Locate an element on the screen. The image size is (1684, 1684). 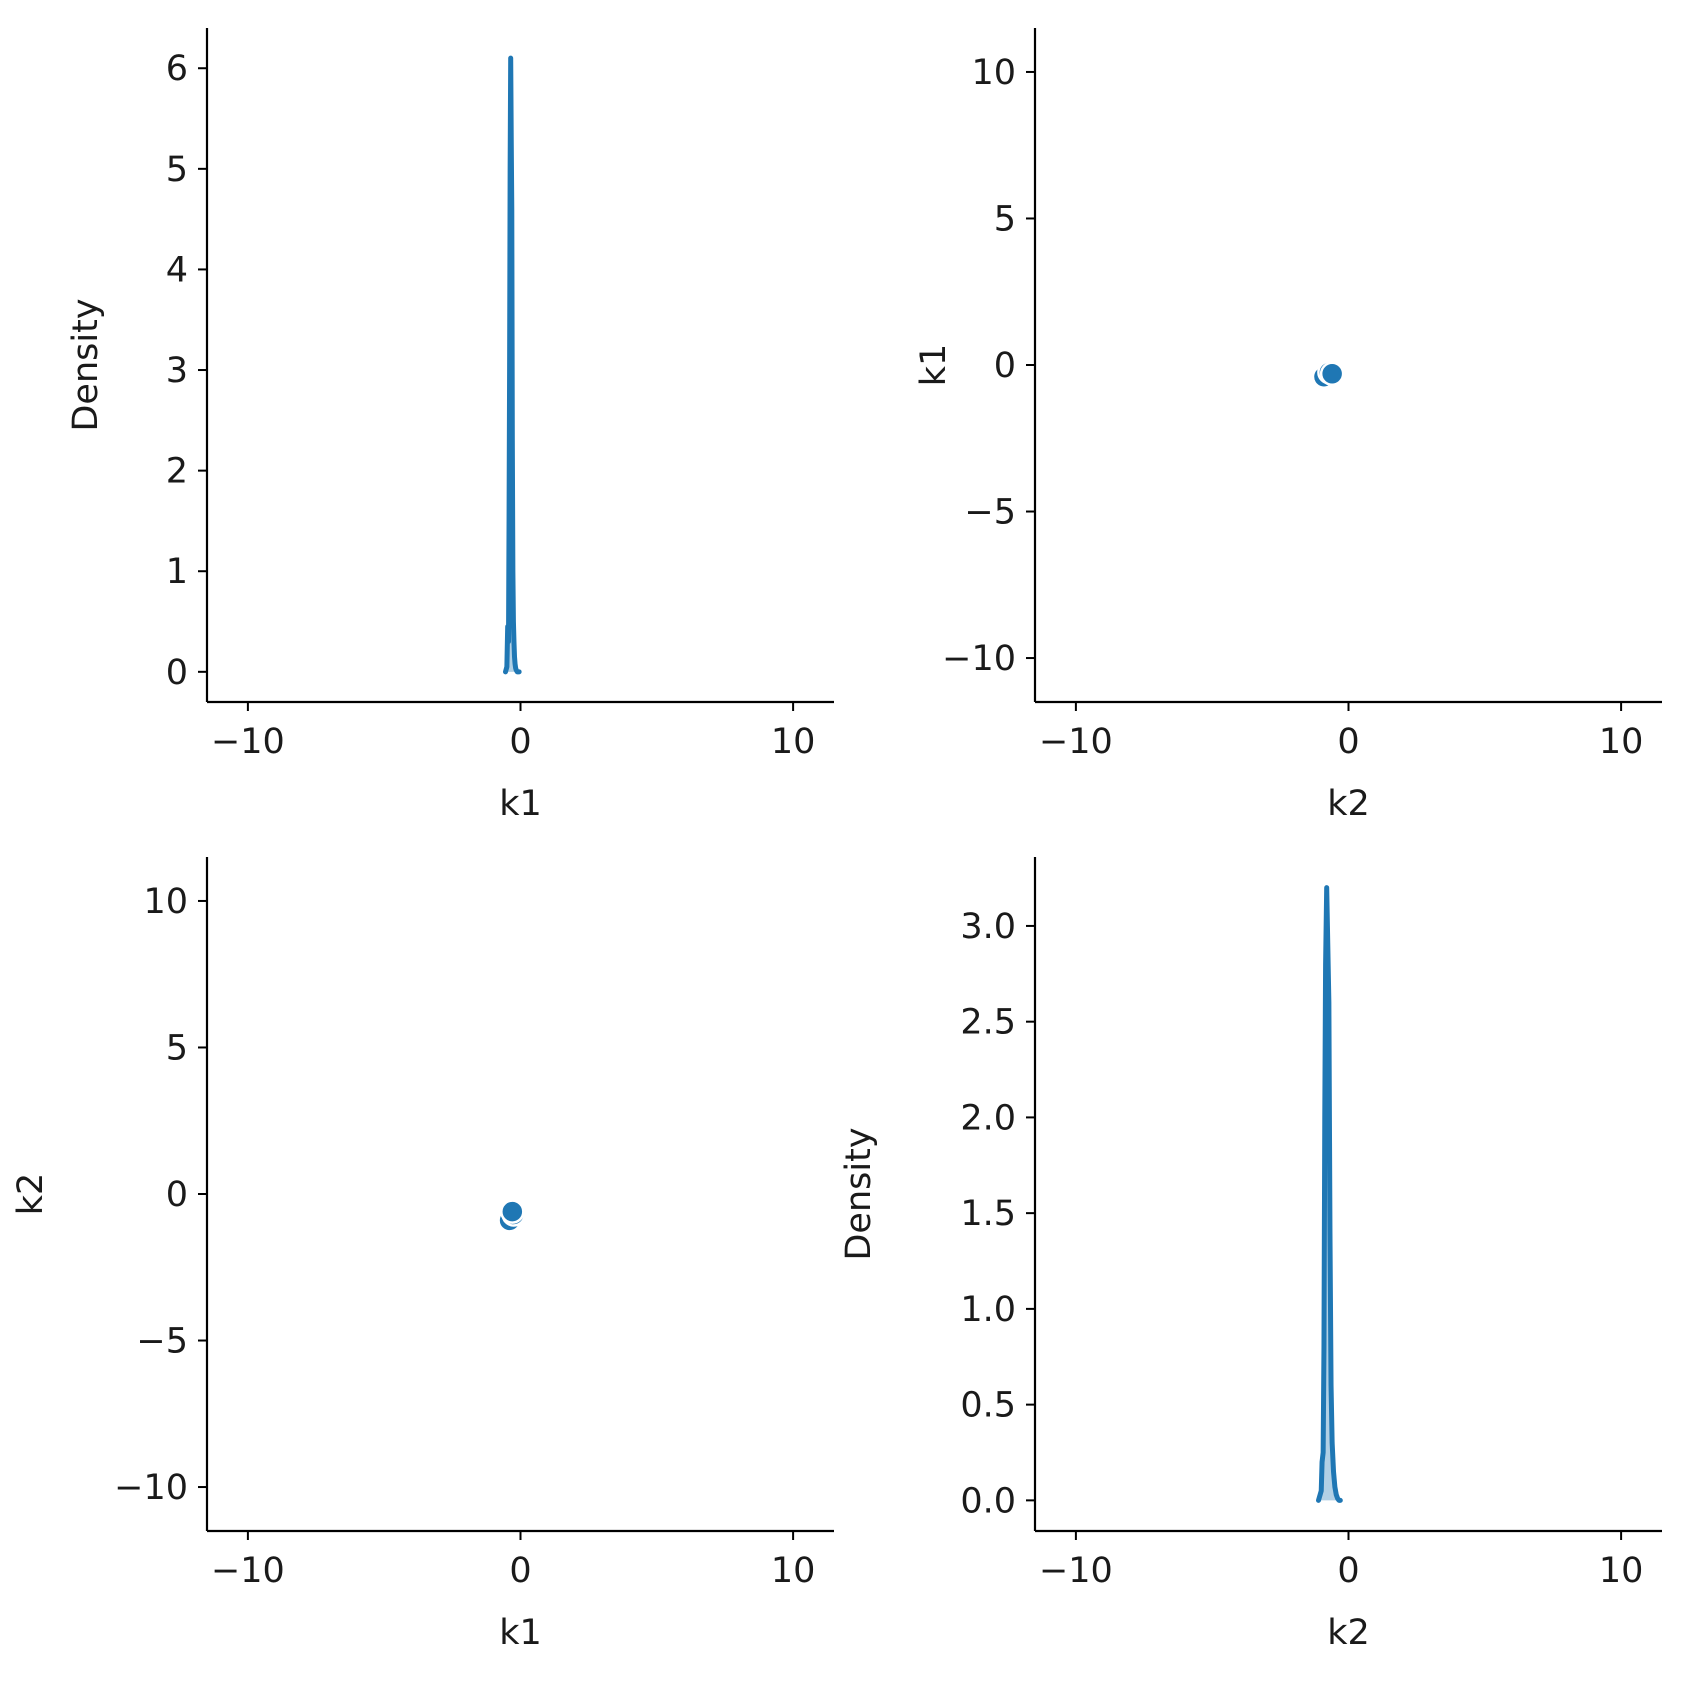
y-tick-label: 3.0 is located at coordinates (988, 927).